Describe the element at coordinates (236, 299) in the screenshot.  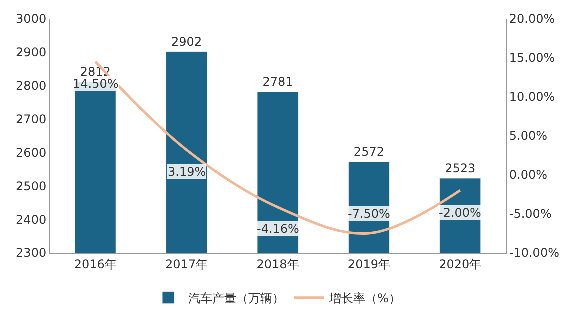
I see `legend-label: 汽车产量（万辆）` at that location.